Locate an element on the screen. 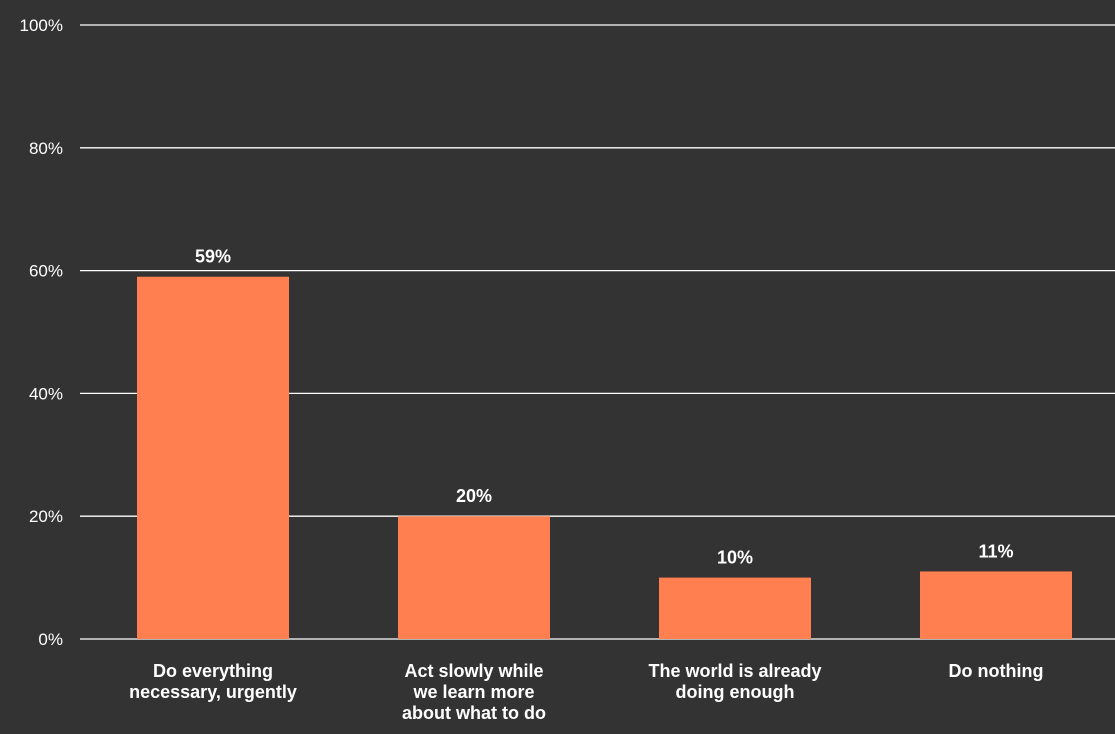 The width and height of the screenshot is (1115, 734). category-label-3: Do nothing is located at coordinates (996, 671).